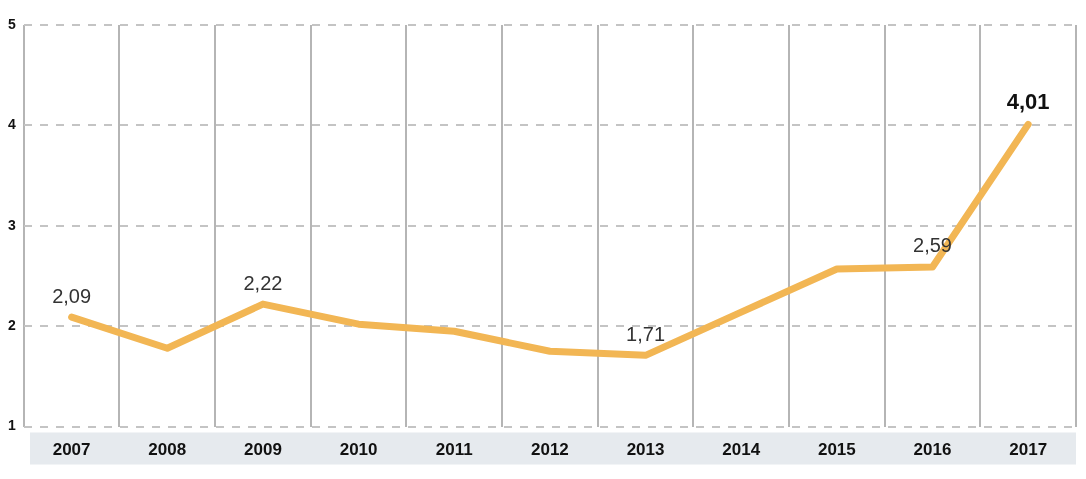 Image resolution: width=1086 pixels, height=479 pixels. What do you see at coordinates (11, 325) in the screenshot?
I see `y-tick-label: 2` at bounding box center [11, 325].